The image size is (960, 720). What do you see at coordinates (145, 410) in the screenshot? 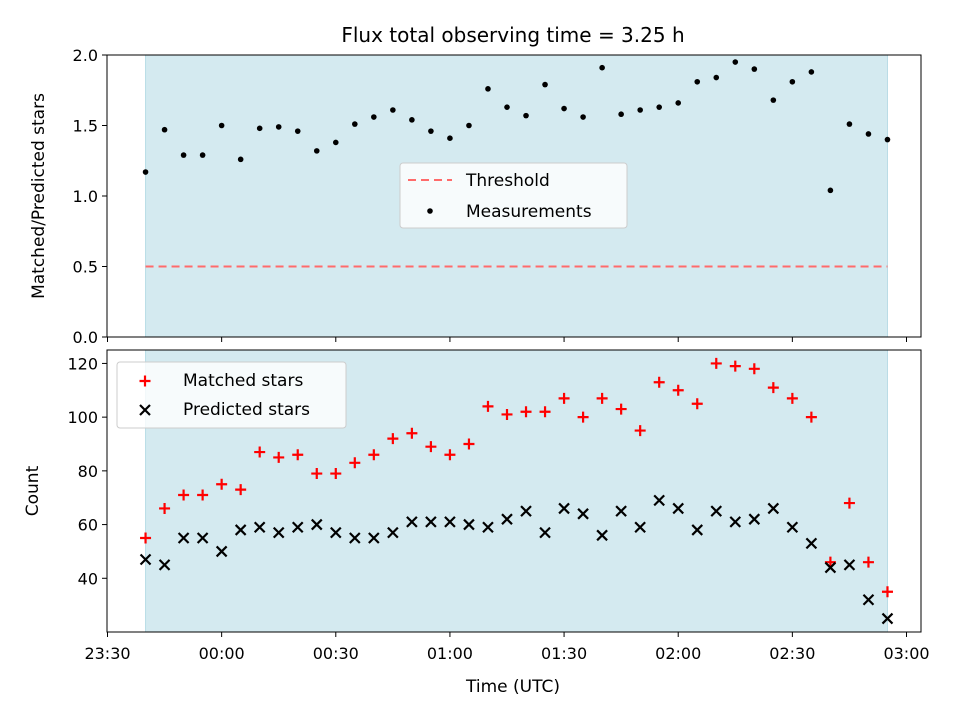
I see `legend-predicted-swatch` at bounding box center [145, 410].